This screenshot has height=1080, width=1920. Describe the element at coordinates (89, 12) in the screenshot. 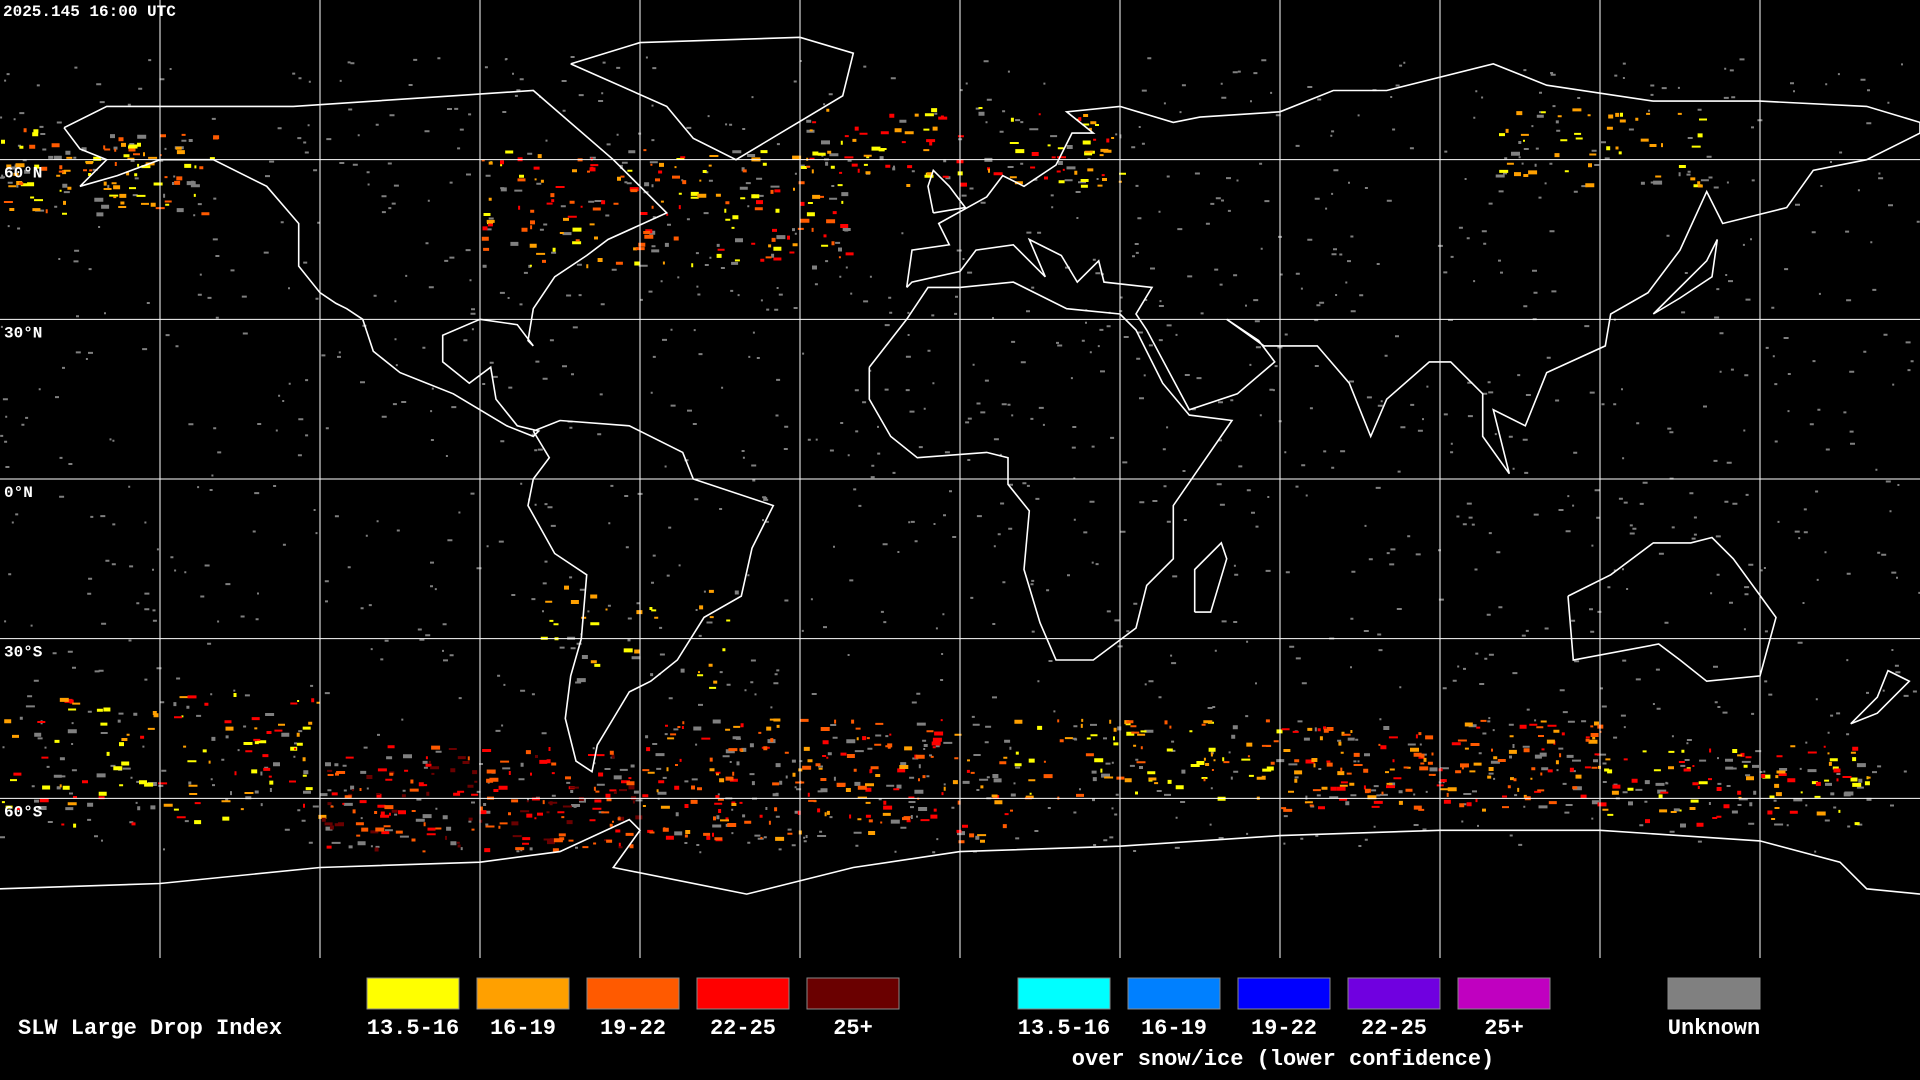

I see `timestamp: 2025.145 16:00 UTC` at that location.